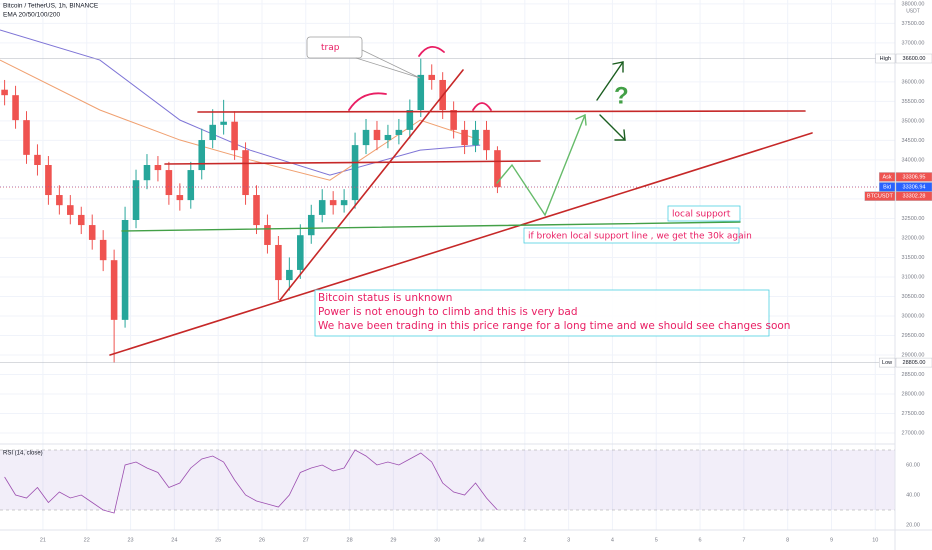  Describe the element at coordinates (913, 355) in the screenshot. I see `y-tick-label: 29000.00` at that location.